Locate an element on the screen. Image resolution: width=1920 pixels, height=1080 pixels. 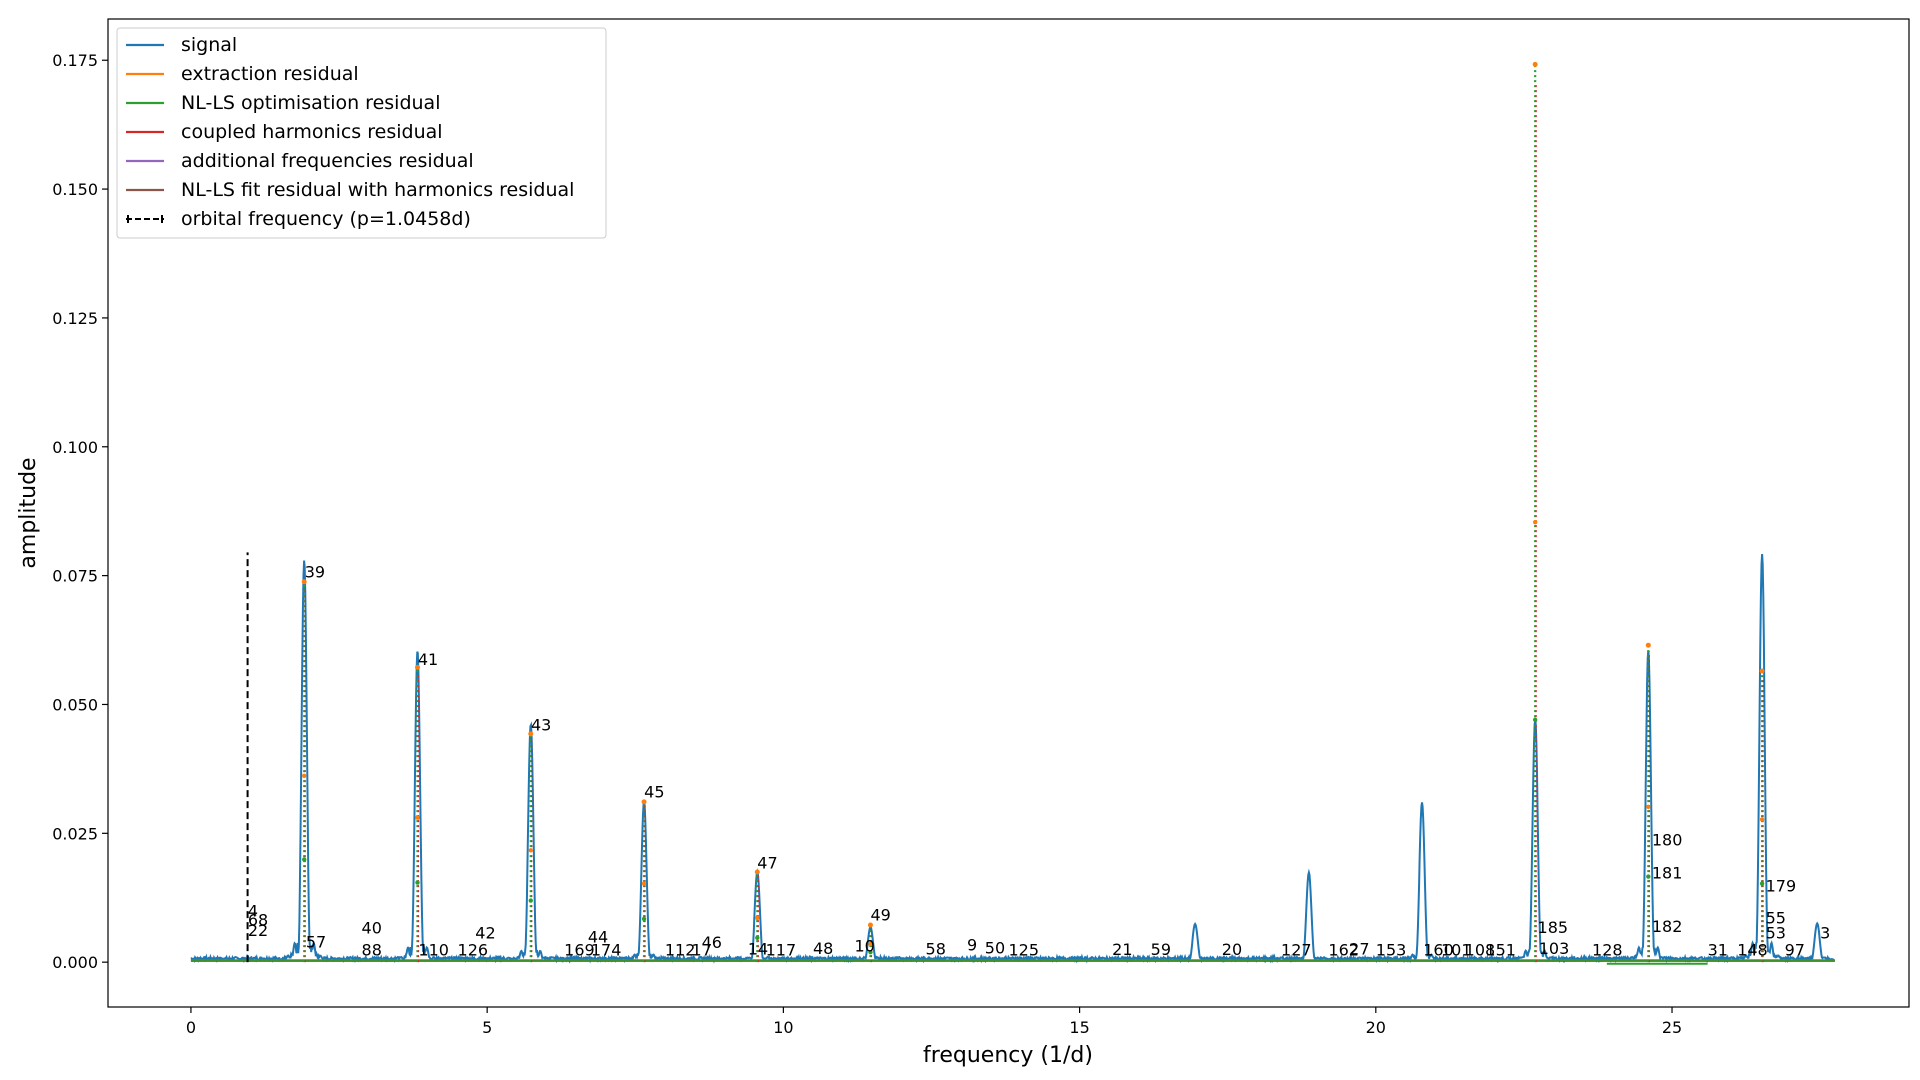
peak-label: 47 is located at coordinates (767, 862).